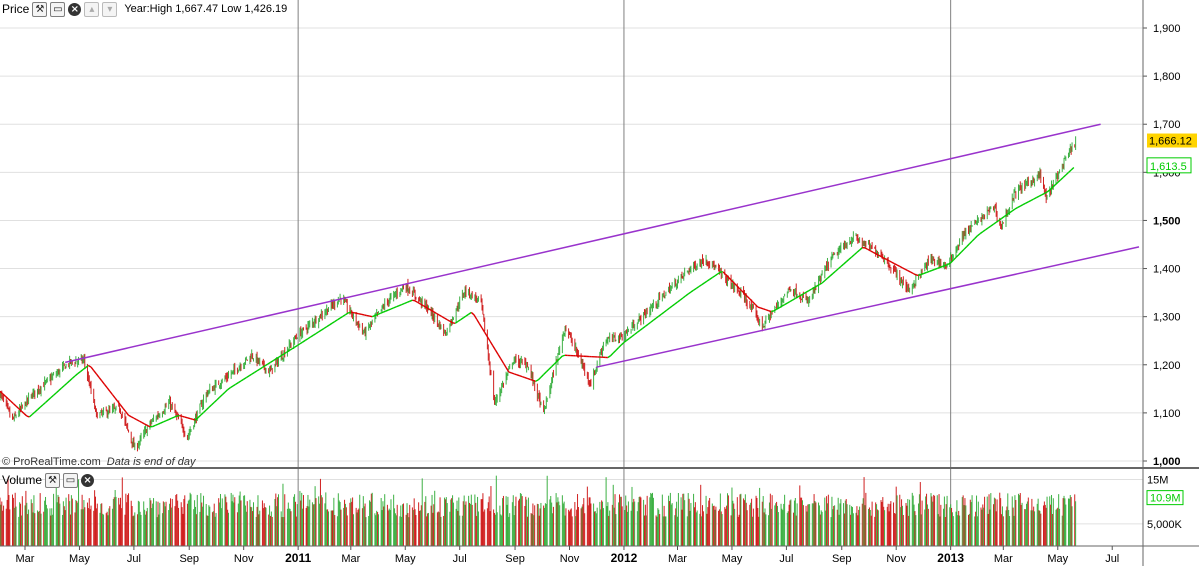  Describe the element at coordinates (16, 9) in the screenshot. I see `price-panel-title: Price` at that location.